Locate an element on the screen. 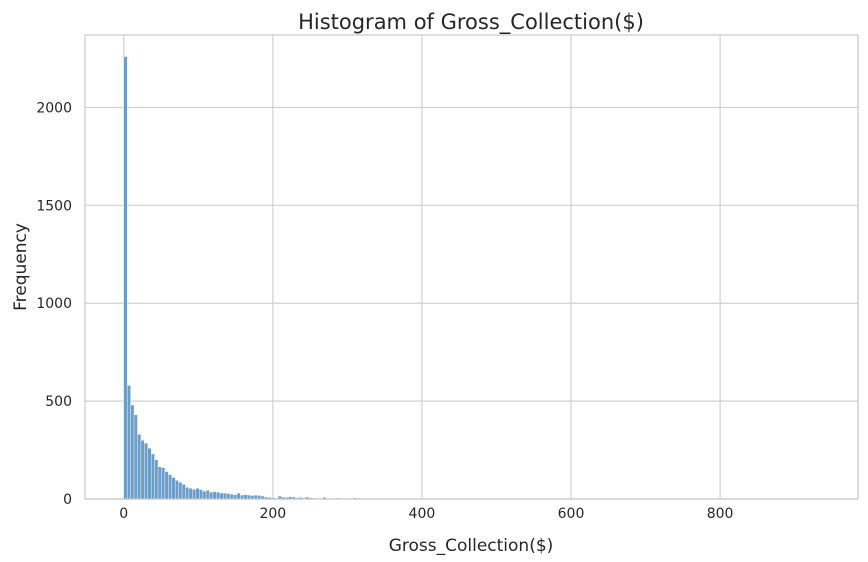 The image size is (868, 562). y-tick-label: 2000 is located at coordinates (54, 108).